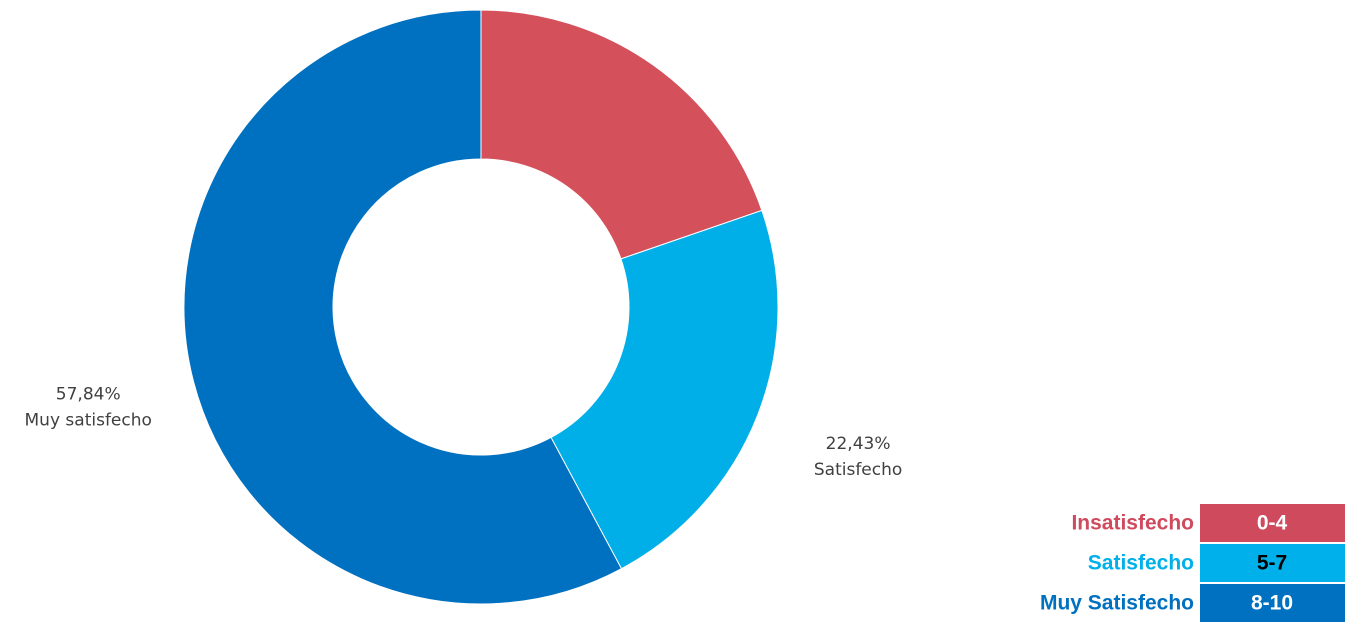  What do you see at coordinates (716, 1) in the screenshot?
I see `category-label: Insatisfecho` at bounding box center [716, 1].